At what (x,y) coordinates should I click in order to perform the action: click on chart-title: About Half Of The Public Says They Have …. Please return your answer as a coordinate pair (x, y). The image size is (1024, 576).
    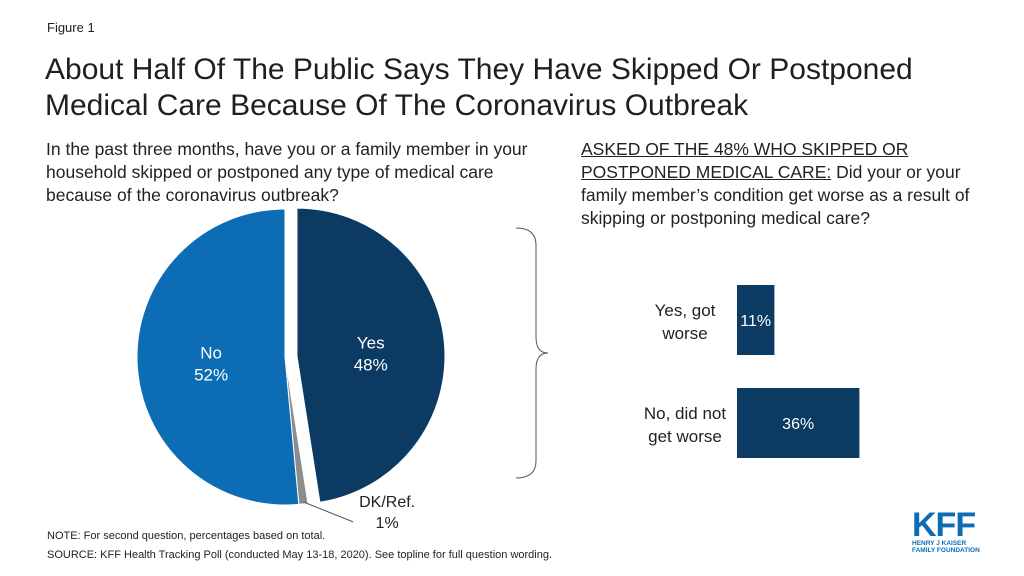
    Looking at the image, I should click on (479, 87).